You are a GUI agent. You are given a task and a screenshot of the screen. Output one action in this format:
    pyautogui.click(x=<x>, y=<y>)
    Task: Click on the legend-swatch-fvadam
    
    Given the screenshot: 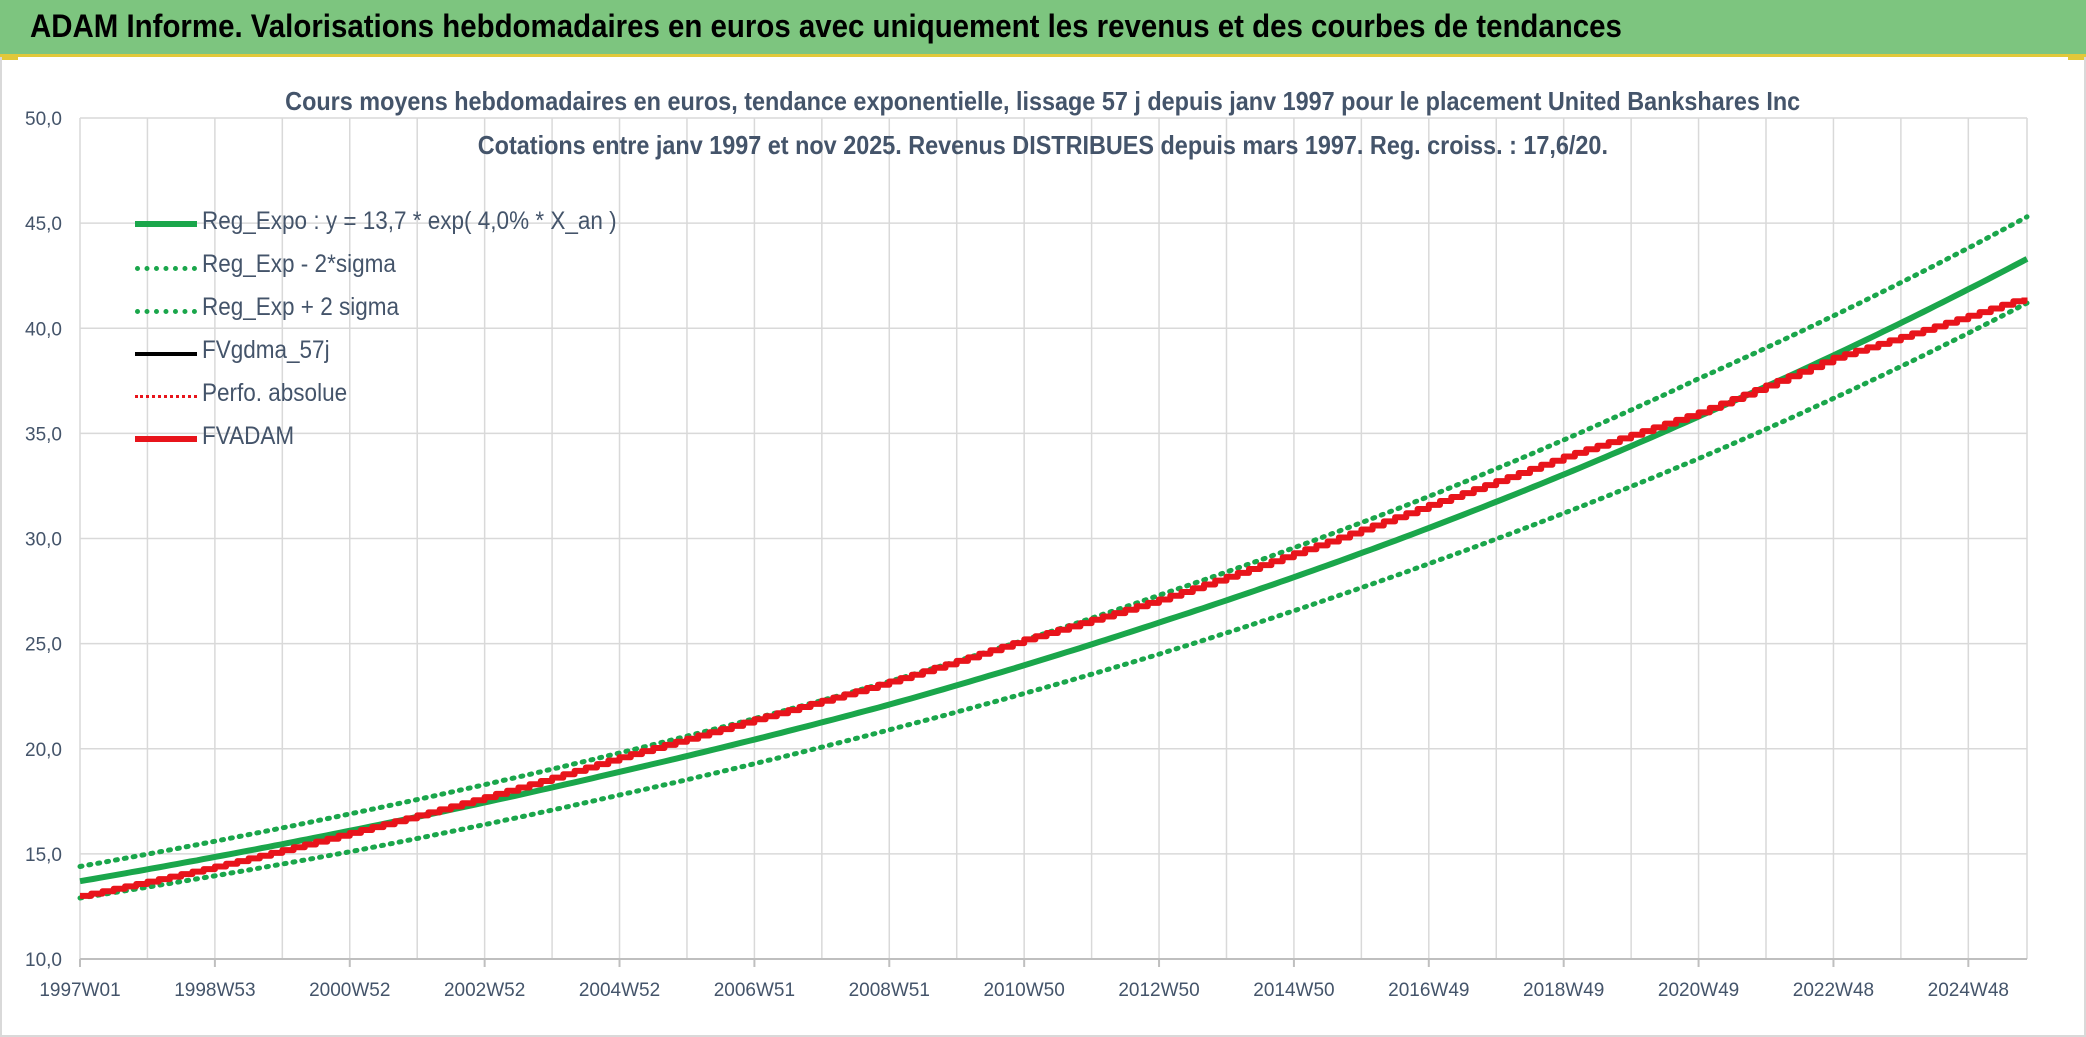 What is the action you would take?
    pyautogui.click(x=166, y=439)
    